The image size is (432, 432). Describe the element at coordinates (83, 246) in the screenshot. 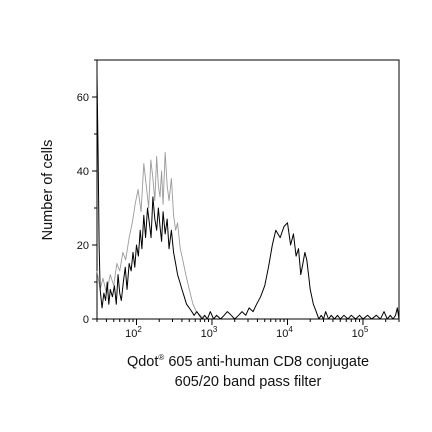

I see `y-tick-label: 20` at that location.